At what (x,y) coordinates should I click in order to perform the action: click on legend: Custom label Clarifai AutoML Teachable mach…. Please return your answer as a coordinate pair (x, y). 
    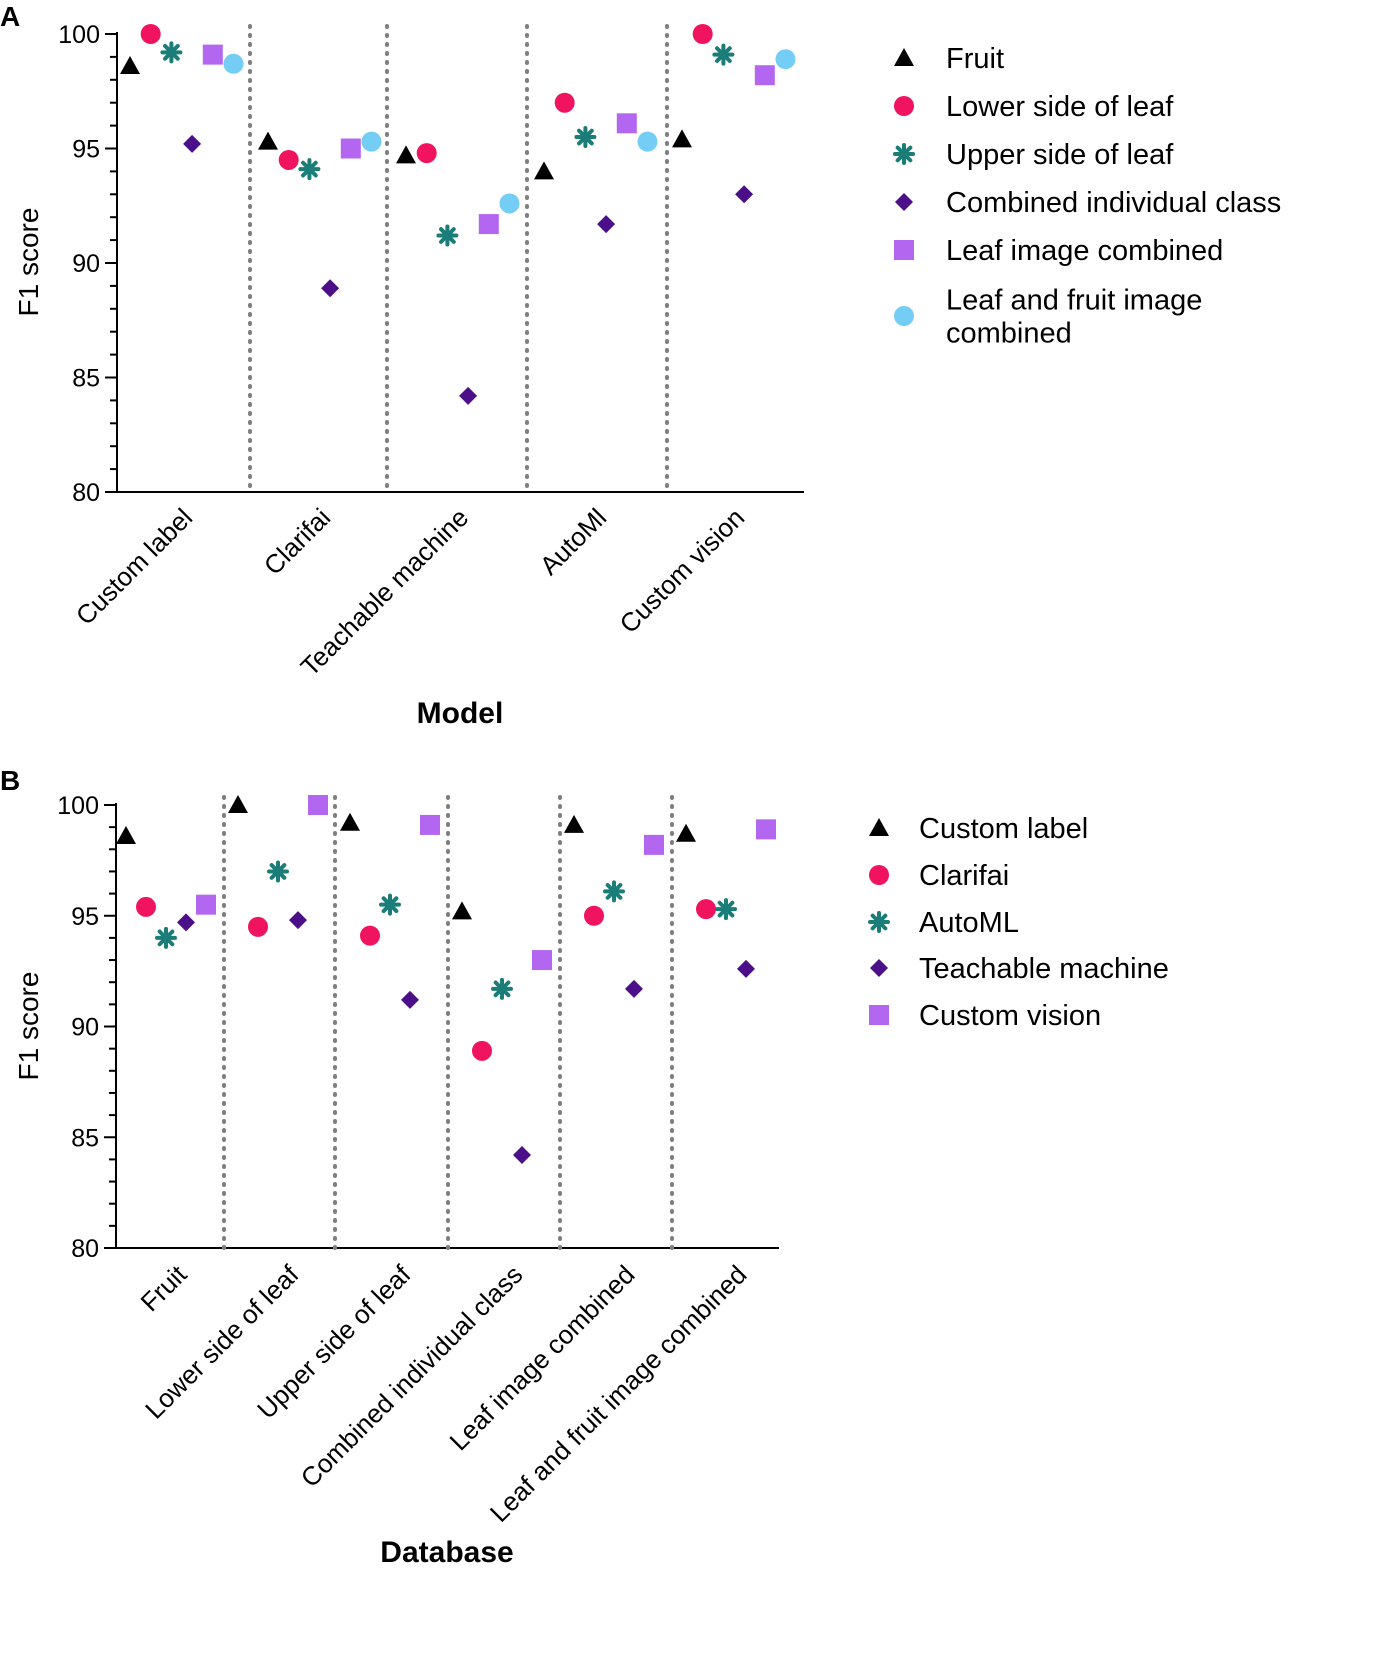
    Looking at the image, I should click on (1018, 922).